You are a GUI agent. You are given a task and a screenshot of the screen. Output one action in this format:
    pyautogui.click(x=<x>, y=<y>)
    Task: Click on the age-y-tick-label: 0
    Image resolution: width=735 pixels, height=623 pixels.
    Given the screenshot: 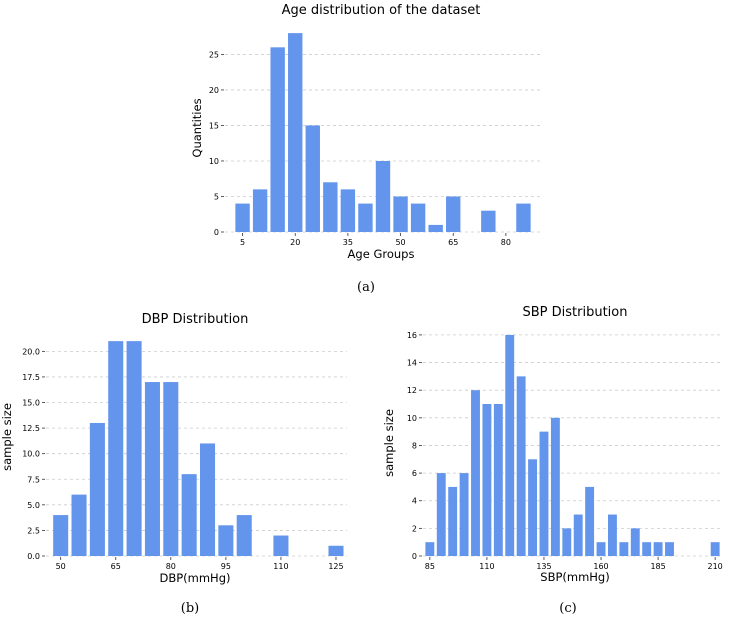 What is the action you would take?
    pyautogui.click(x=216, y=232)
    